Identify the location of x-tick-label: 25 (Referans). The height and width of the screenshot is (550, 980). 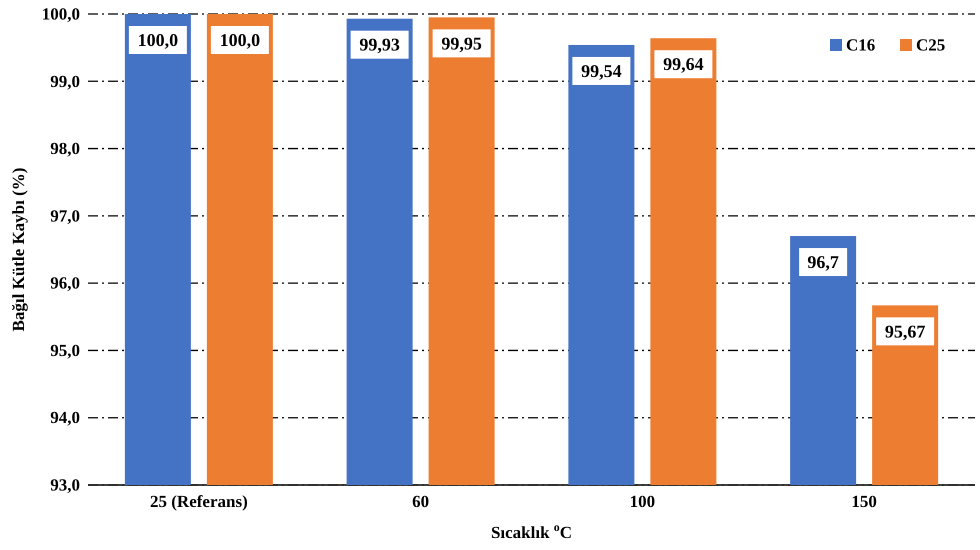
(199, 501).